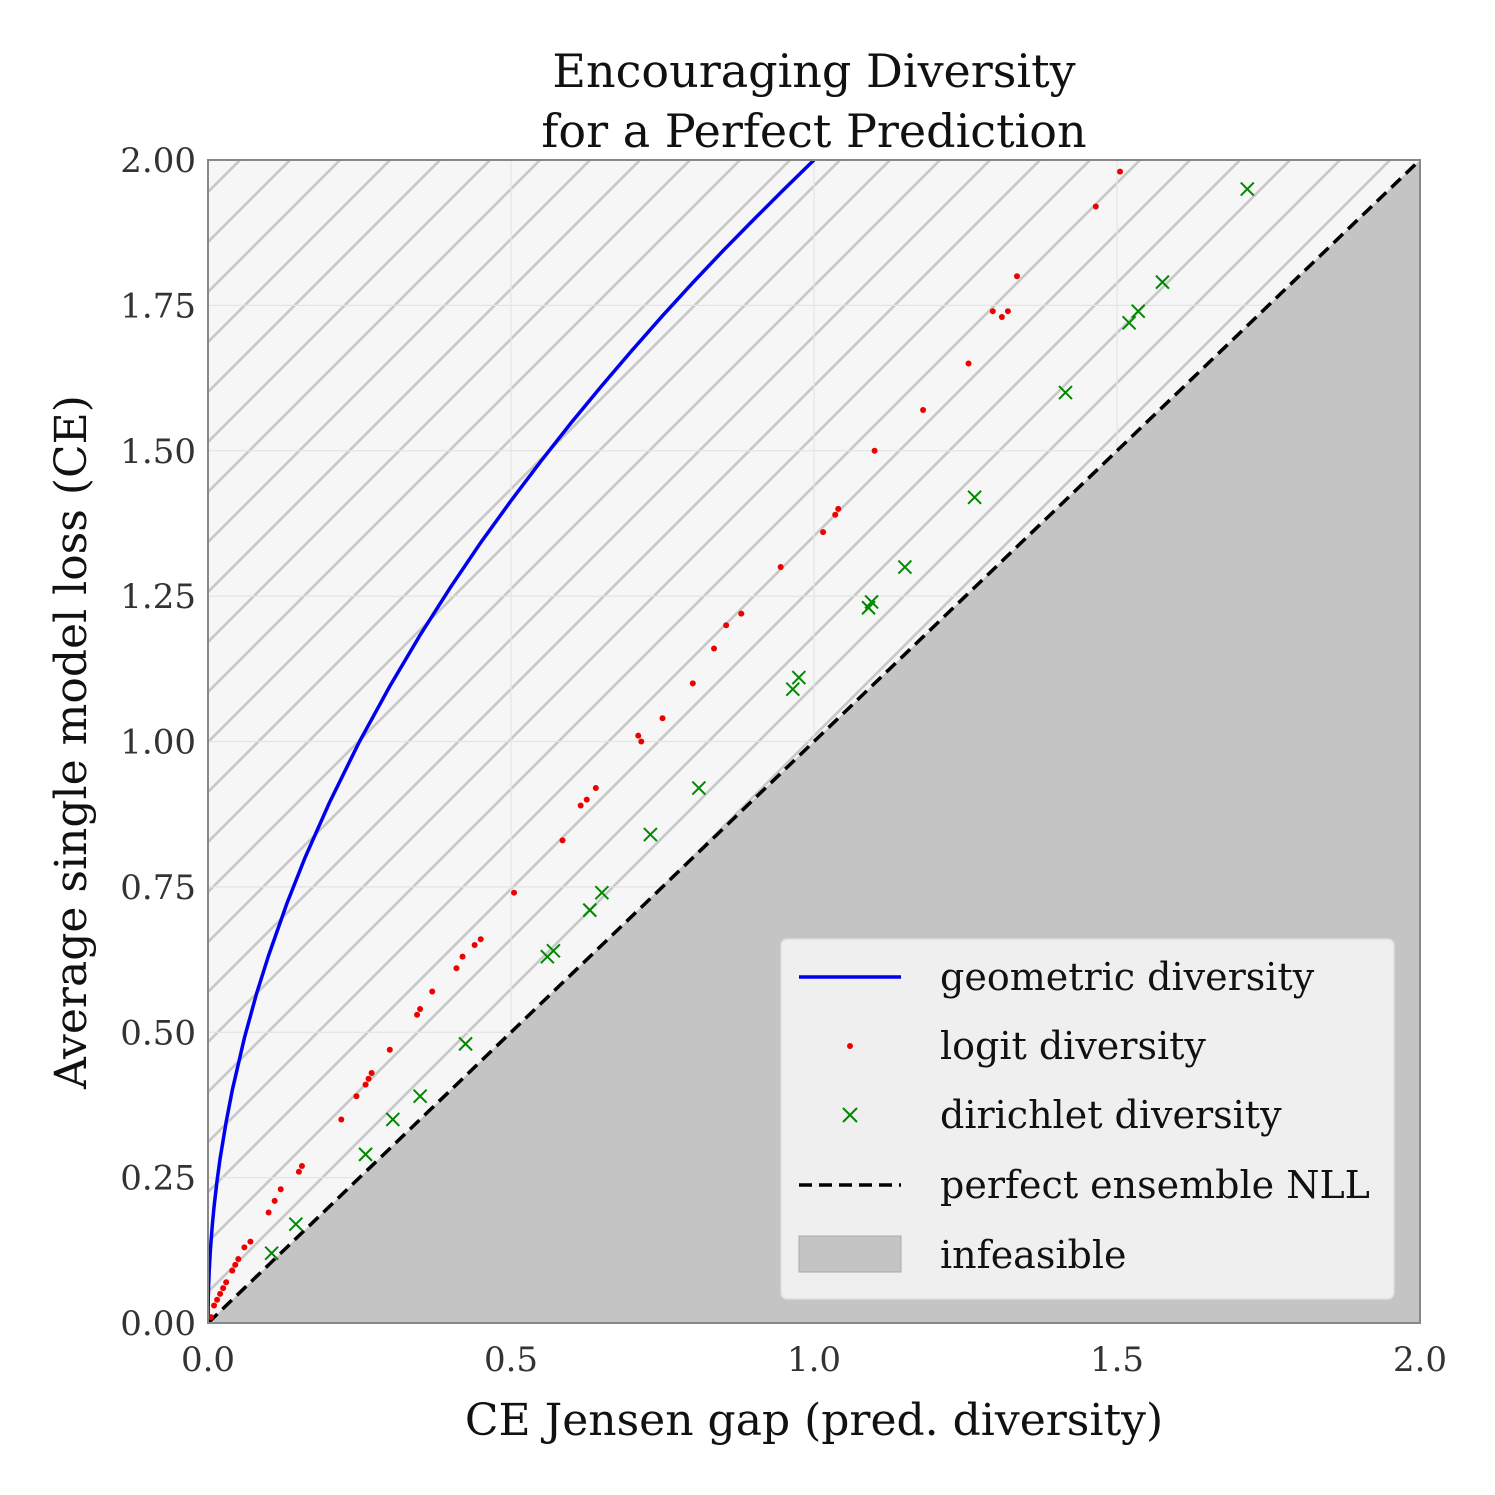 This screenshot has width=1495, height=1495. I want to click on legend-marker-dirichlet, so click(850, 1115).